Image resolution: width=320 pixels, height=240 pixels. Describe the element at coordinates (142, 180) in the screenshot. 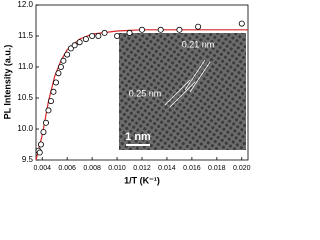

I see `x-axis-label: 1/T (K⁻¹)` at that location.